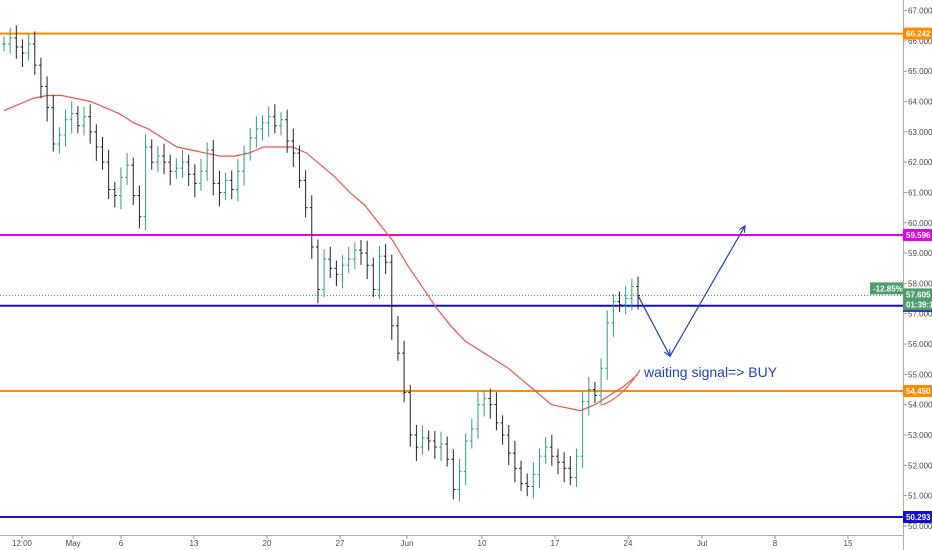  I want to click on y-tick-label: 59.000, so click(920, 253).